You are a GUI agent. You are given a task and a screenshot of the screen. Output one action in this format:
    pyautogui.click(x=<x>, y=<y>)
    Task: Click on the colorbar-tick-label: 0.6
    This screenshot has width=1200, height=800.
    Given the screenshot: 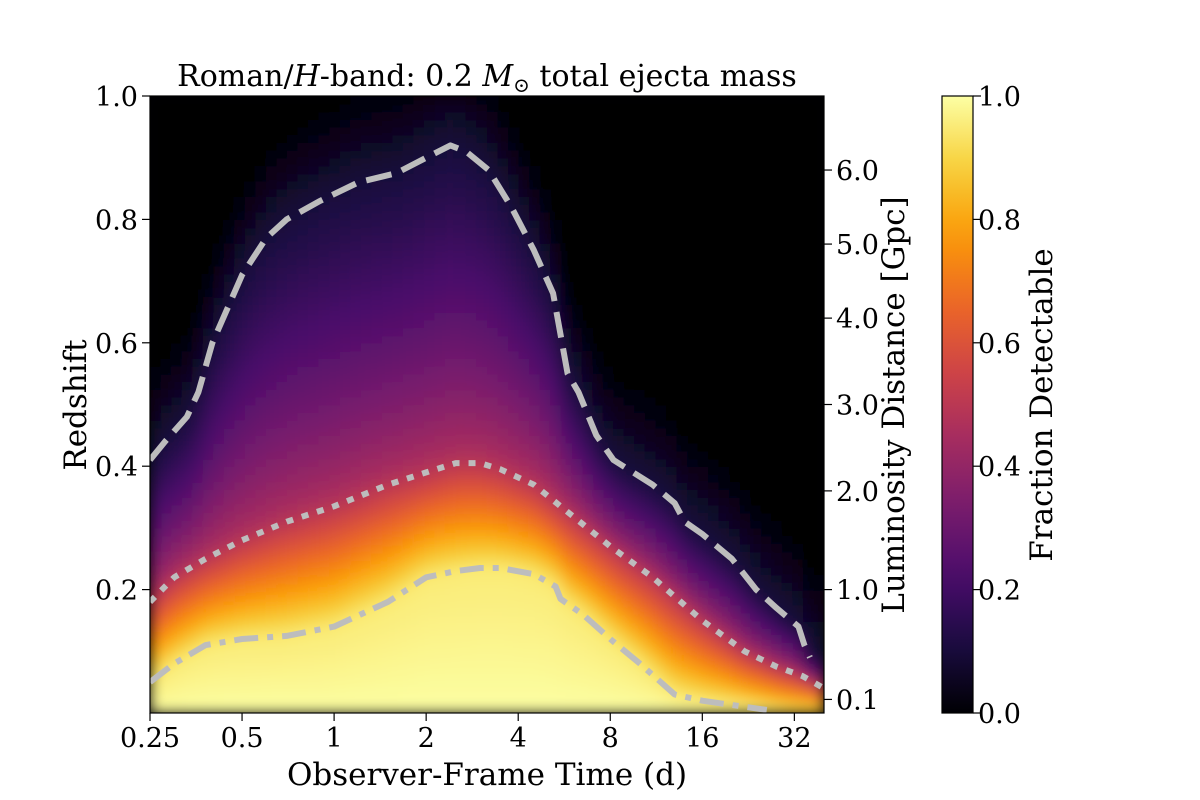 What is the action you would take?
    pyautogui.click(x=999, y=344)
    